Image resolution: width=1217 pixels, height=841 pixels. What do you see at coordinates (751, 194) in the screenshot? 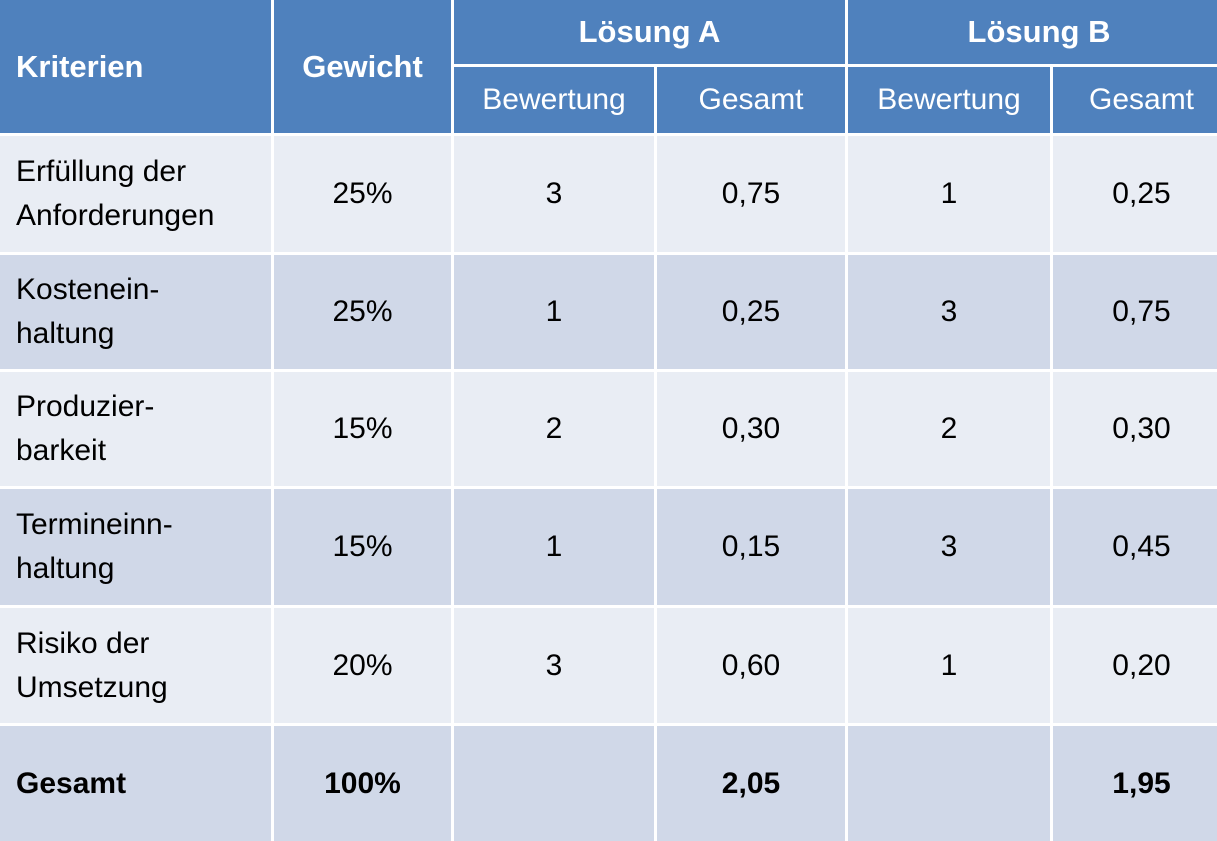
I see `row-a-gesamt: 0,75` at bounding box center [751, 194].